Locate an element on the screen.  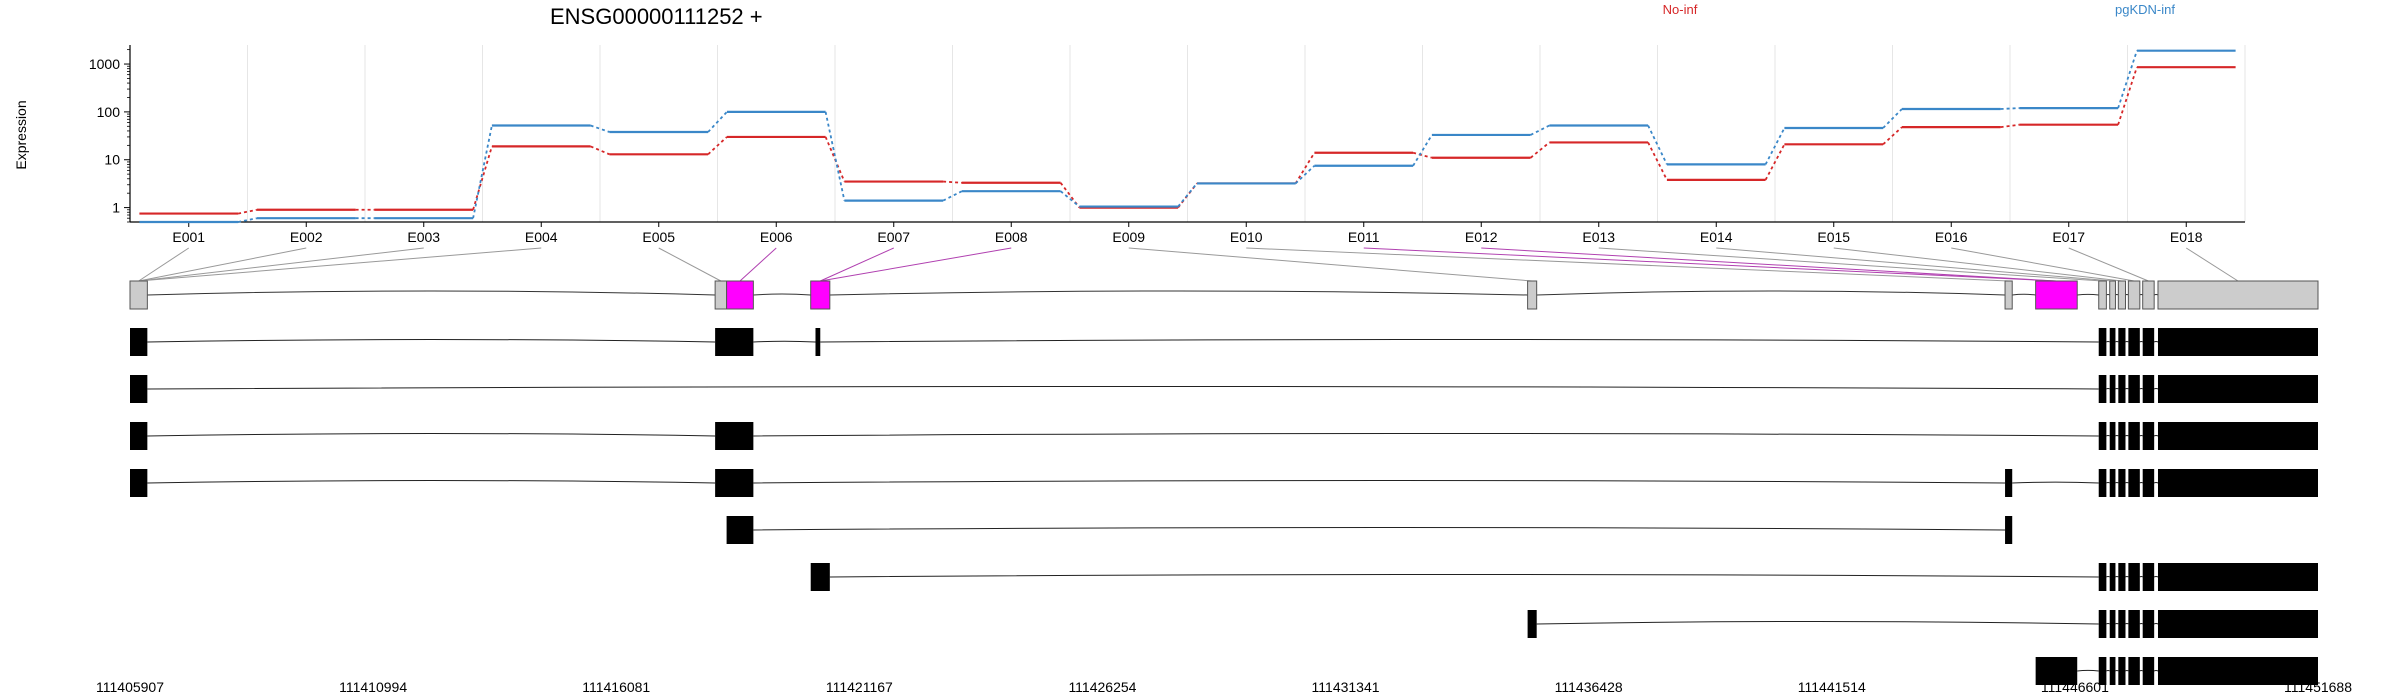
exon-map-E002 is located at coordinates (222, 264).